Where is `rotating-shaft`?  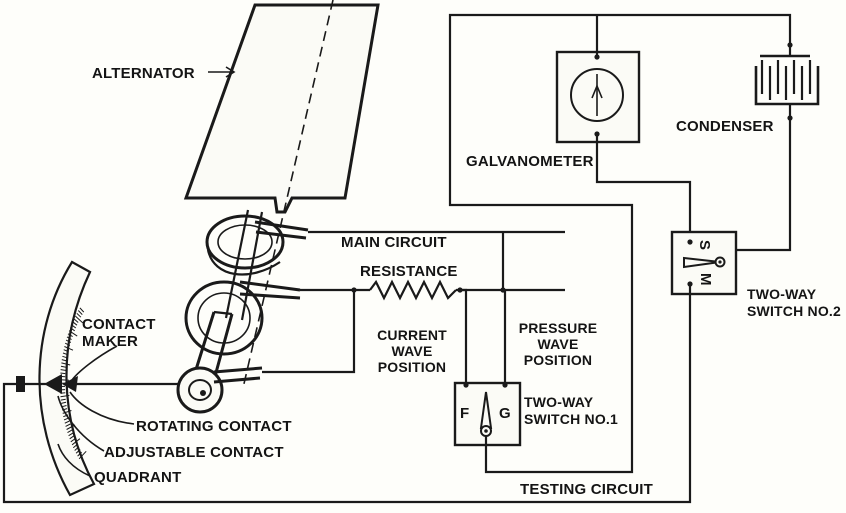 rotating-shaft is located at coordinates (219, 362).